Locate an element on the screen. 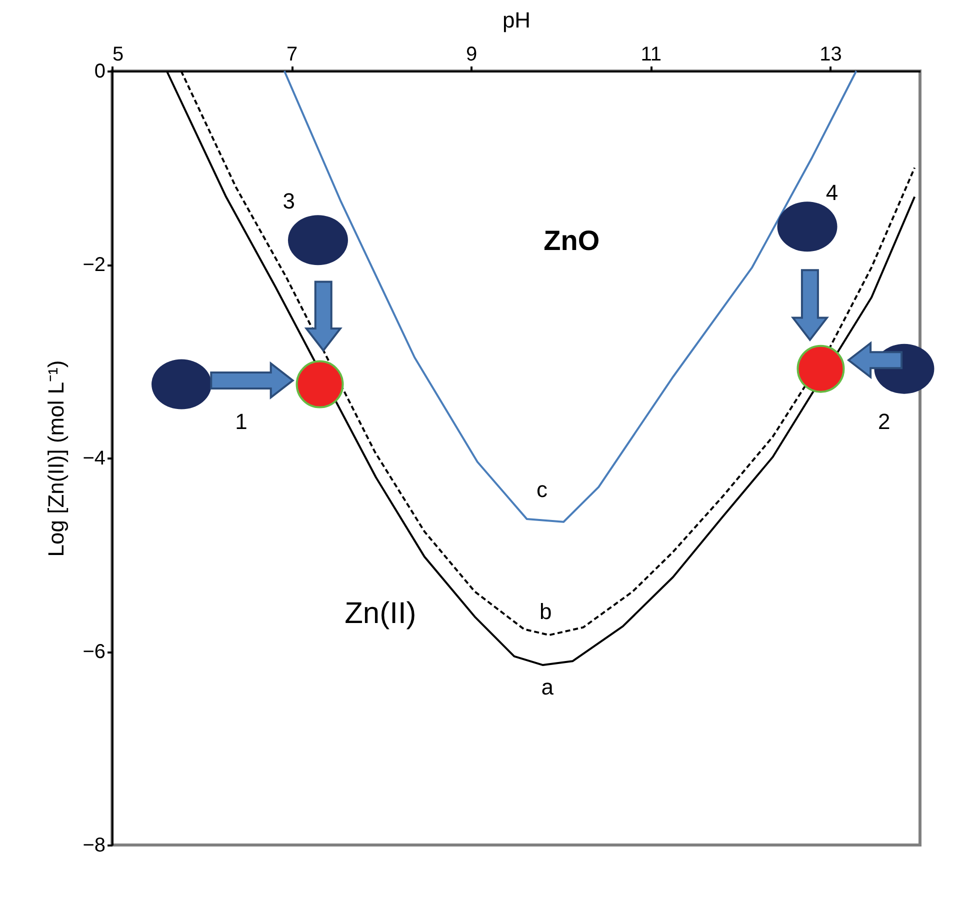 The image size is (956, 903). x-tick-label: 11 is located at coordinates (651, 55).